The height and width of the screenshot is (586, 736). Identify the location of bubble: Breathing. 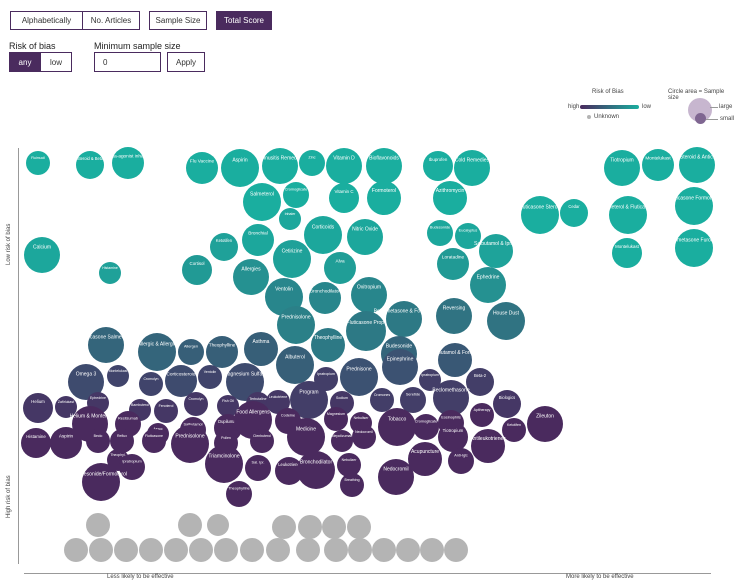
(352, 485).